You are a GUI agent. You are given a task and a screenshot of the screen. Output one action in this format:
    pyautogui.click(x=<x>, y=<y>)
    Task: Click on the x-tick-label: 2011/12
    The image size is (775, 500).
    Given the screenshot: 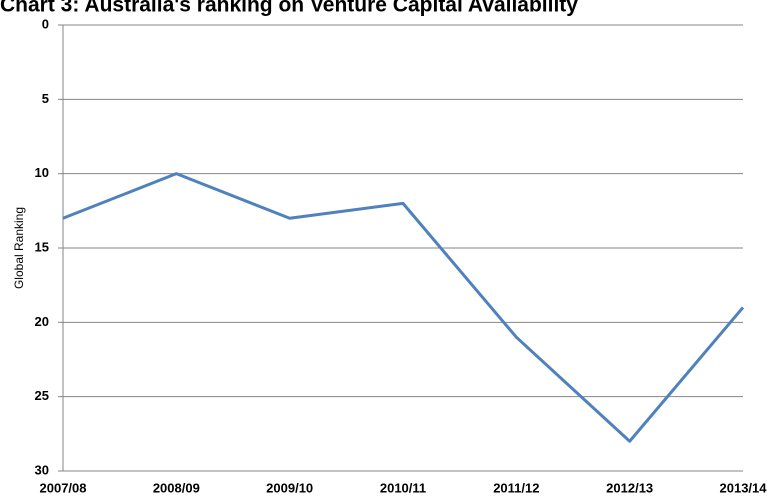 What is the action you would take?
    pyautogui.click(x=516, y=487)
    